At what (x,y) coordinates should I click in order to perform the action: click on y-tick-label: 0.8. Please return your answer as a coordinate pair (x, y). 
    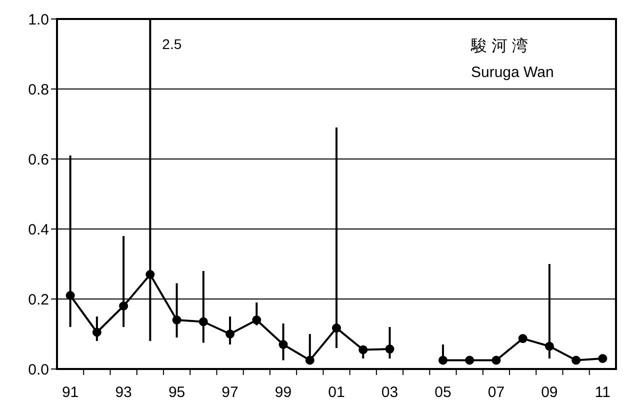
    Looking at the image, I should click on (38, 89).